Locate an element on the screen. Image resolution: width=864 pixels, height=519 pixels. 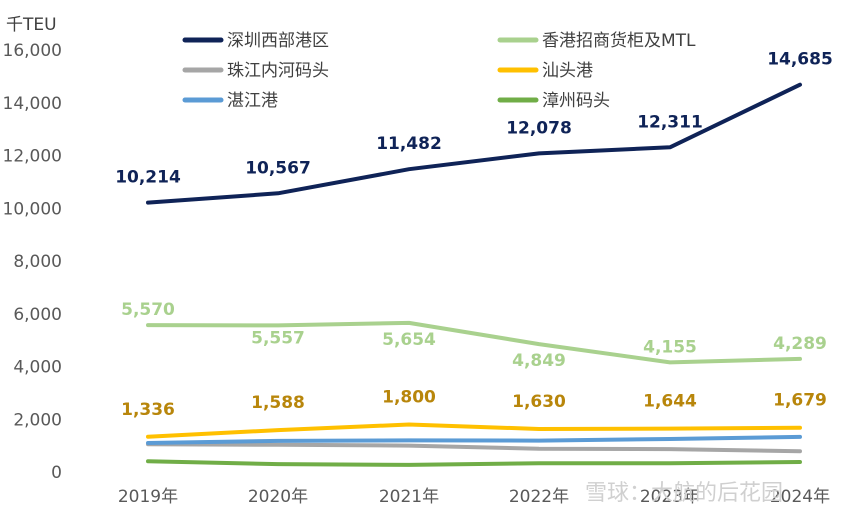
y-tick-label: 12,000 is located at coordinates (32, 157).